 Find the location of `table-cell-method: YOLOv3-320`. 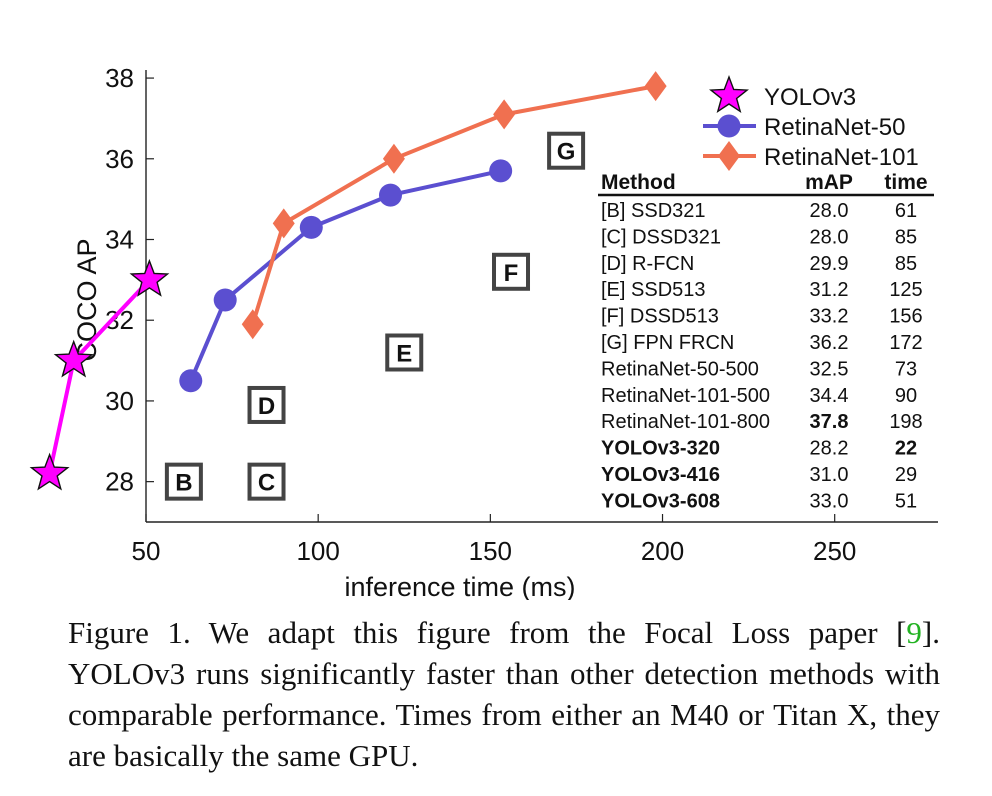

table-cell-method: YOLOv3-320 is located at coordinates (660, 449).